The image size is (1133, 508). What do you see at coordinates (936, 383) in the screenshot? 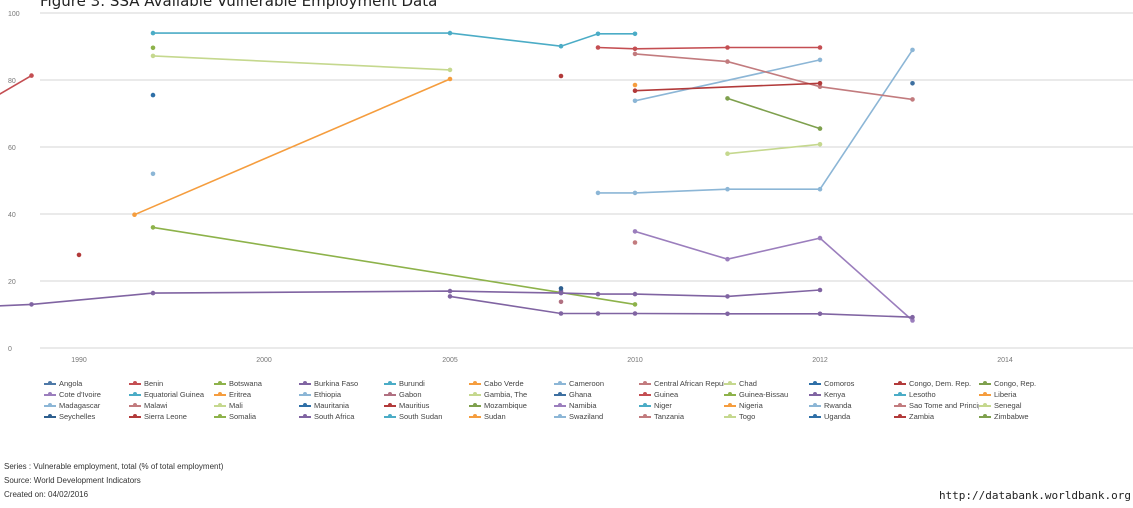
I see `legend-item-congo-dem-rep: Congo, Dem. Rep.` at bounding box center [936, 383].